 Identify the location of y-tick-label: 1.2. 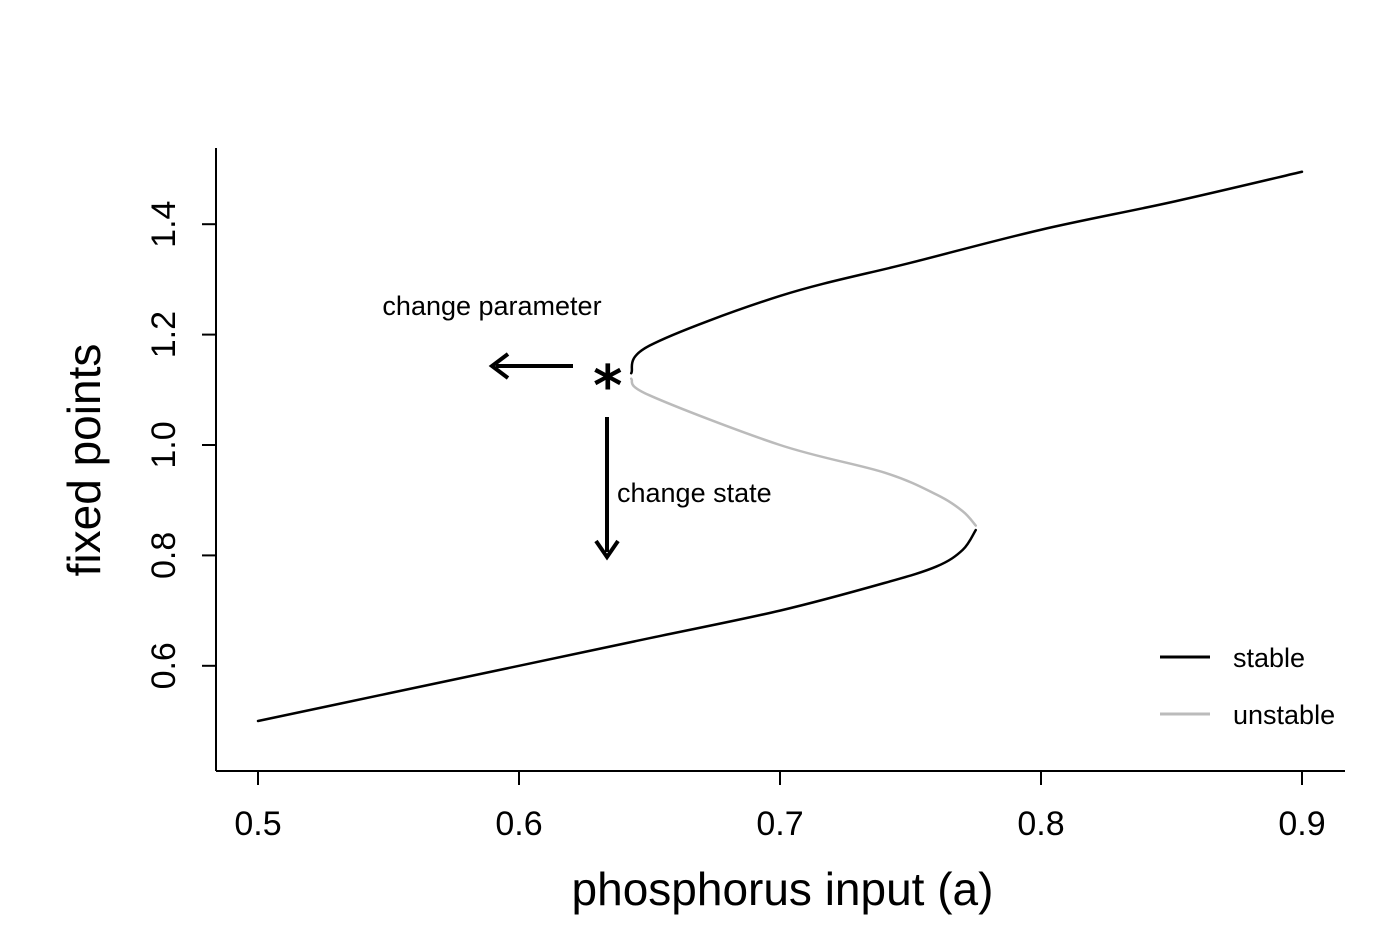
(164, 334).